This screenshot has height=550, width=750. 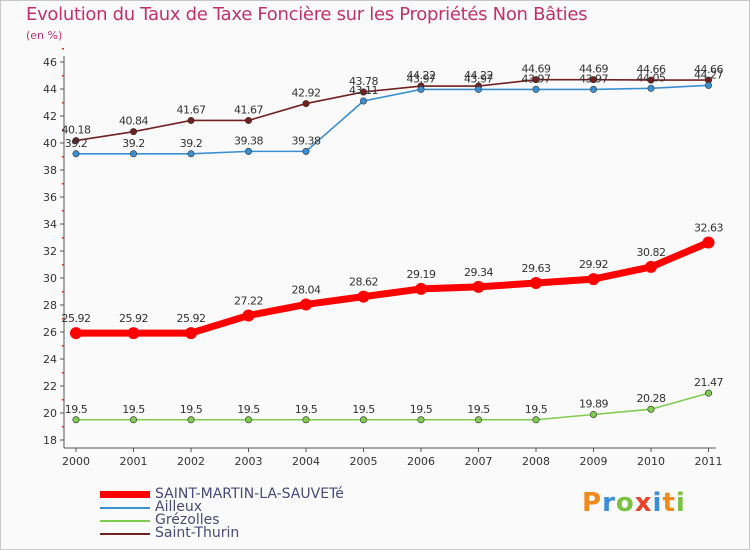 I want to click on x-tick-label: 2001, so click(x=134, y=461).